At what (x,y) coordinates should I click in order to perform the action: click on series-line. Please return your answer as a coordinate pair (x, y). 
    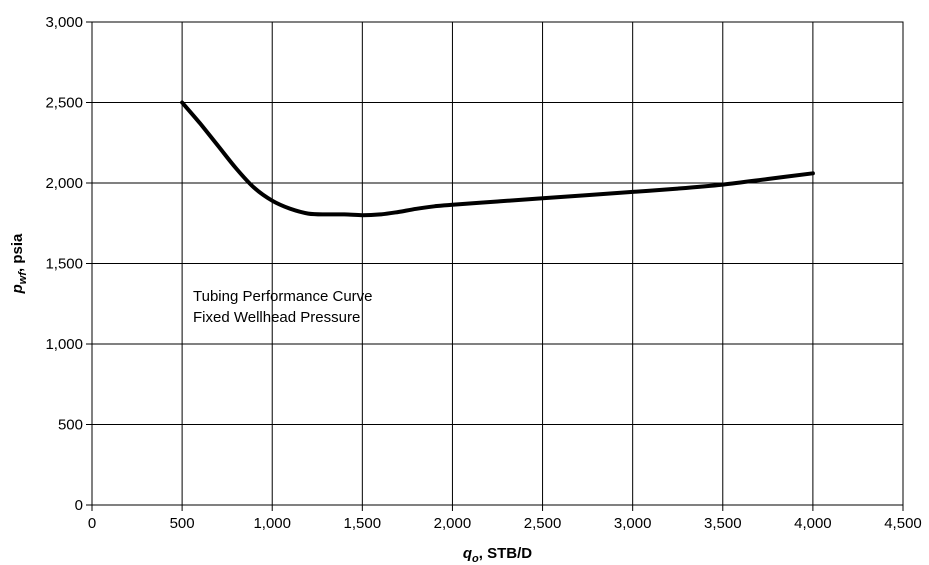
    Looking at the image, I should click on (497, 159).